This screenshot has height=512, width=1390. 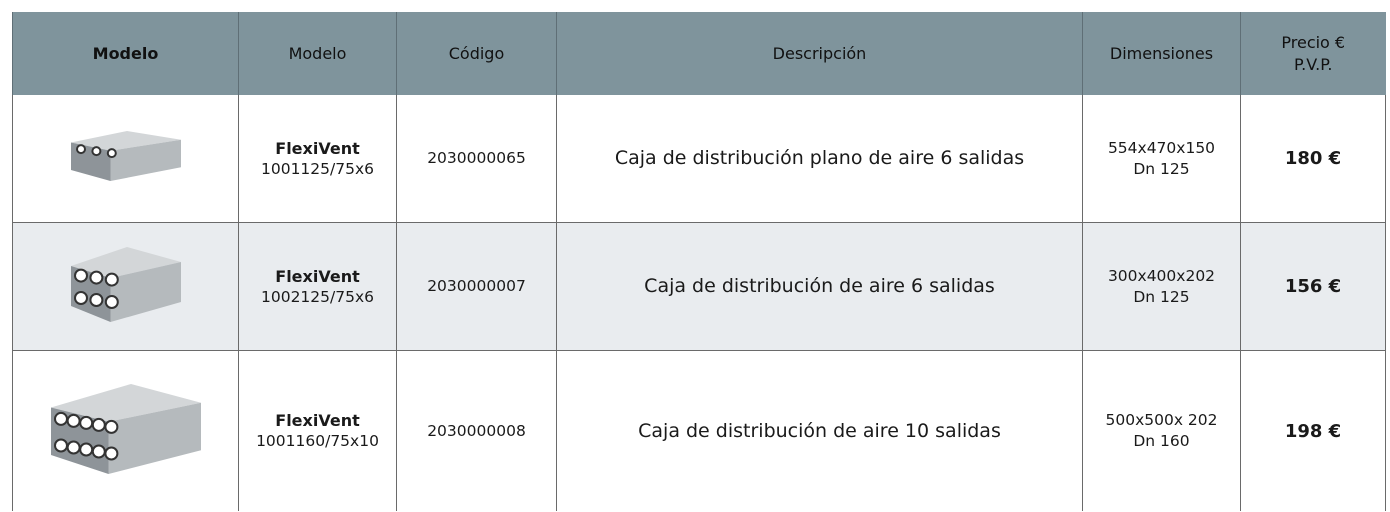 What do you see at coordinates (1313, 42) in the screenshot?
I see `header-text: Precio €` at bounding box center [1313, 42].